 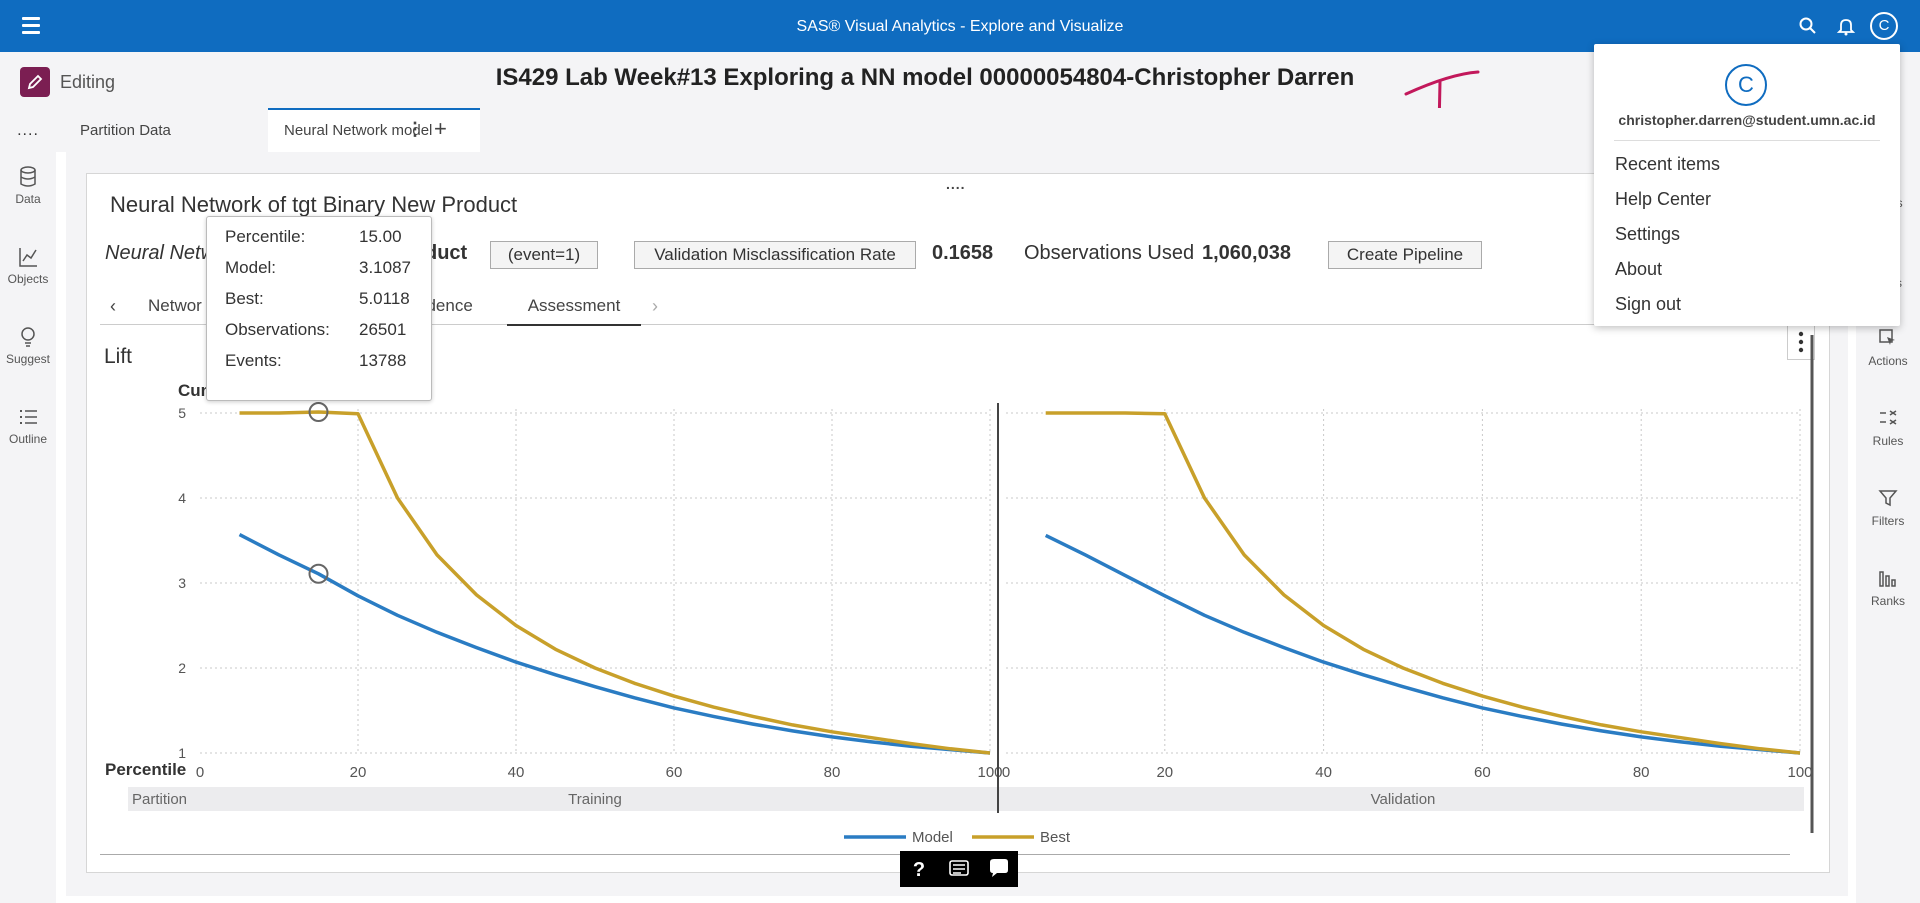 I want to click on bell-icon, so click(x=1846, y=26).